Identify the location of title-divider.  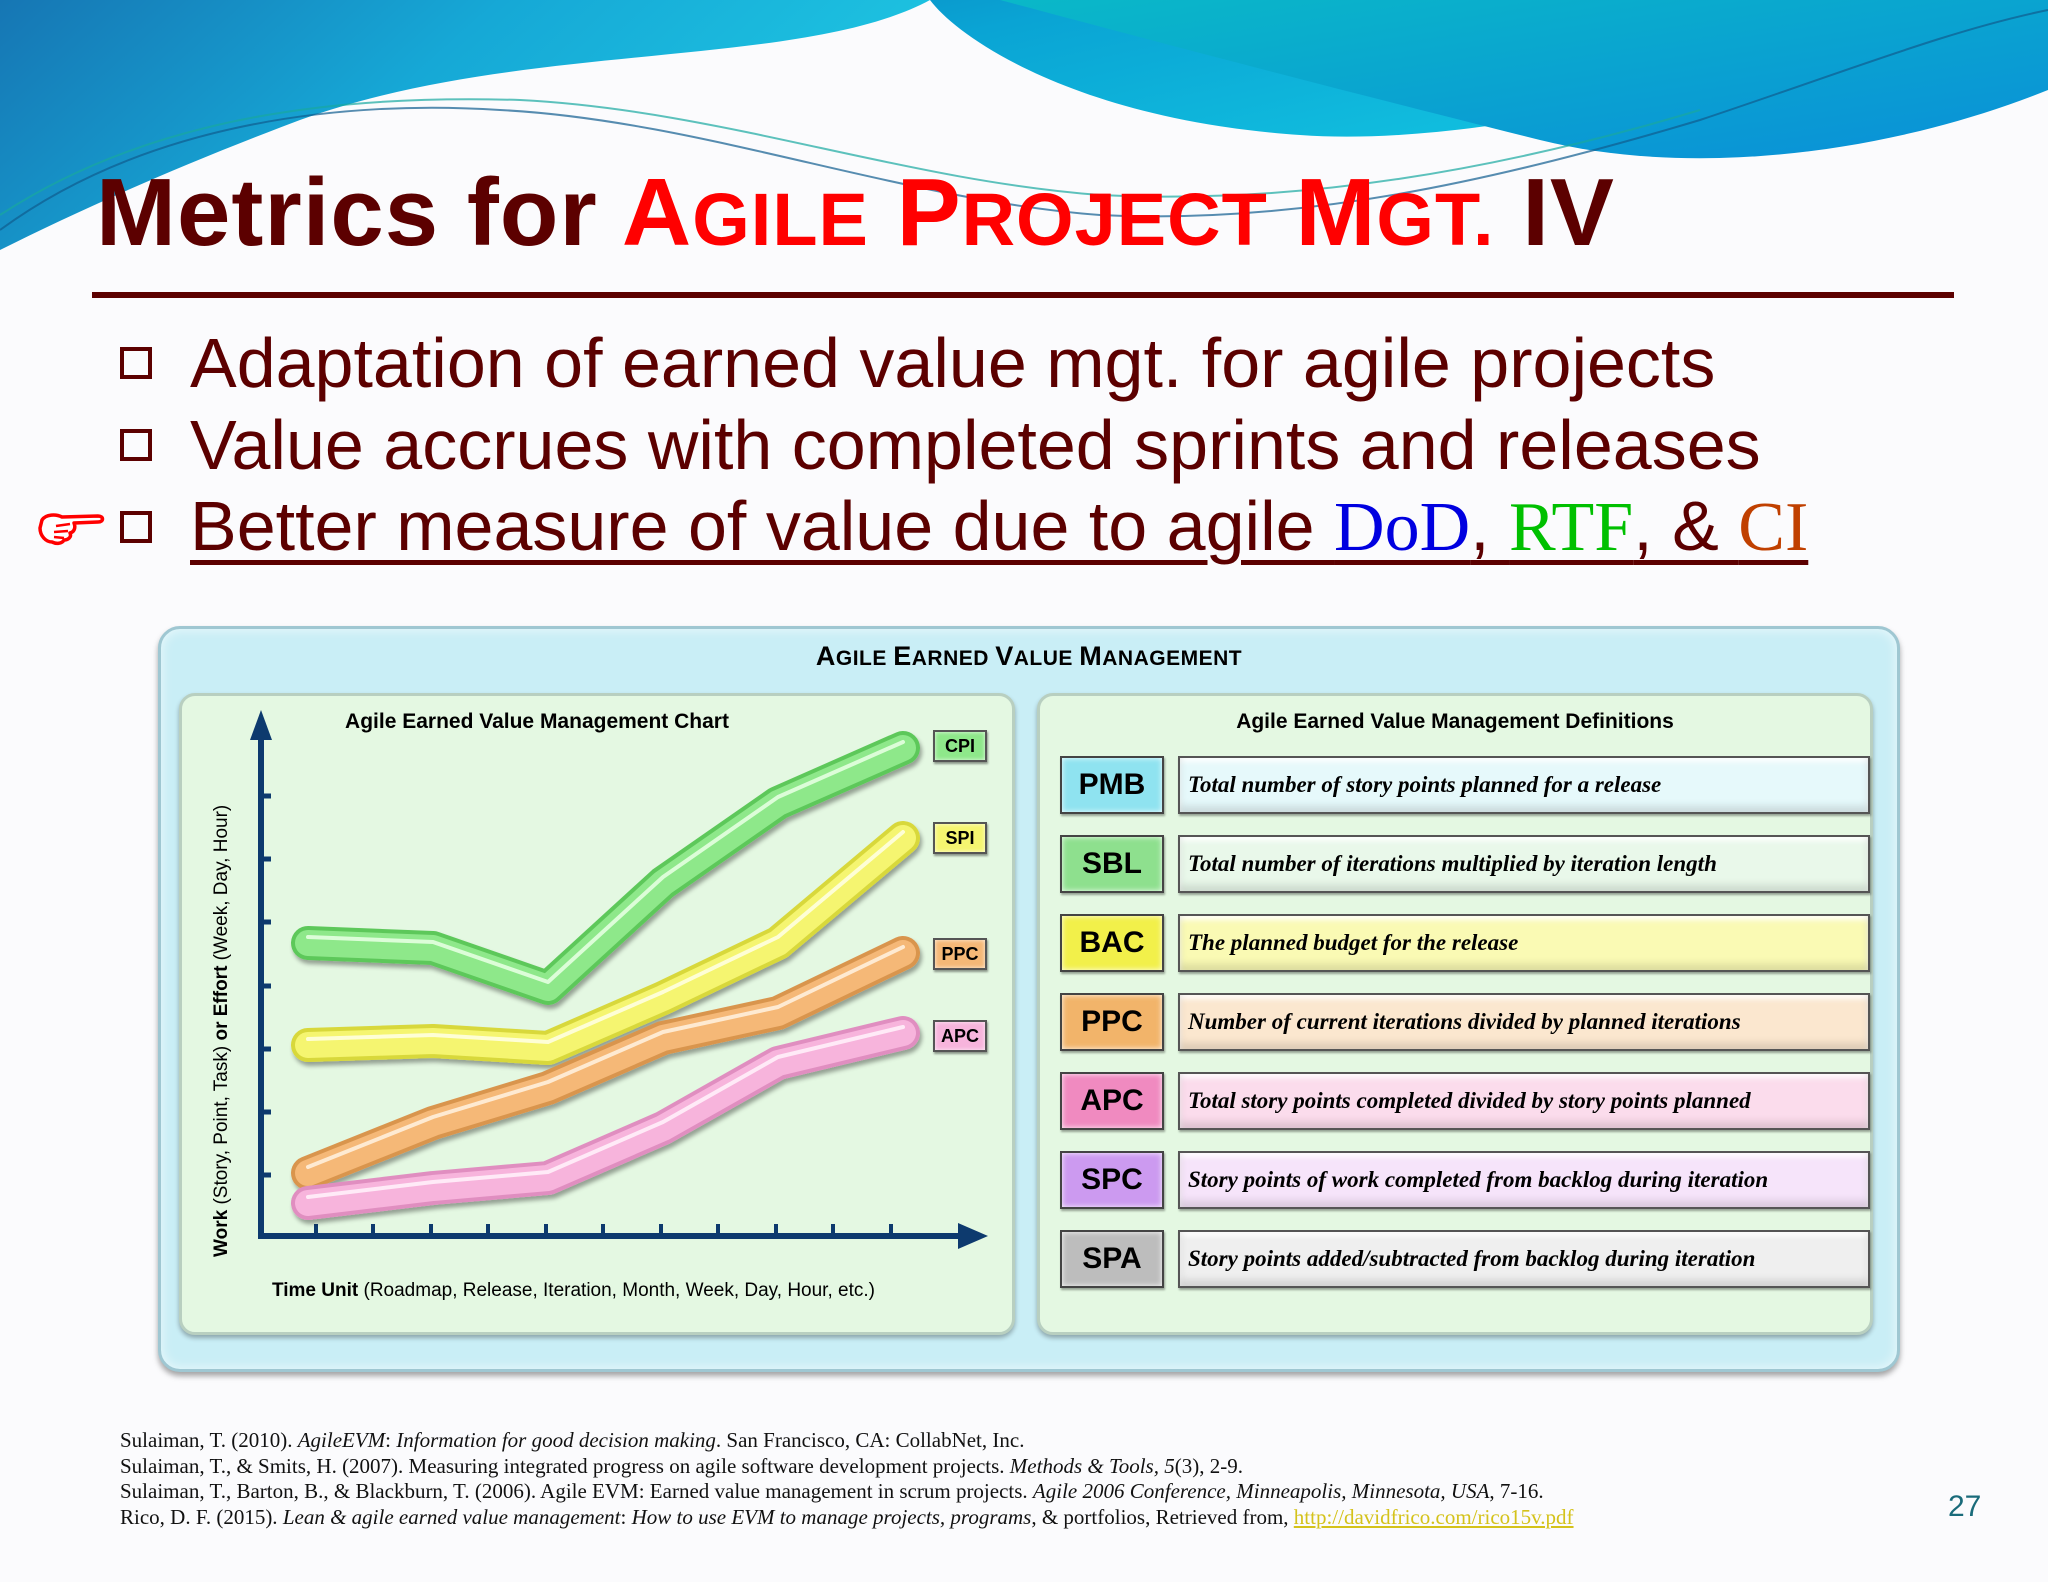
(1023, 295).